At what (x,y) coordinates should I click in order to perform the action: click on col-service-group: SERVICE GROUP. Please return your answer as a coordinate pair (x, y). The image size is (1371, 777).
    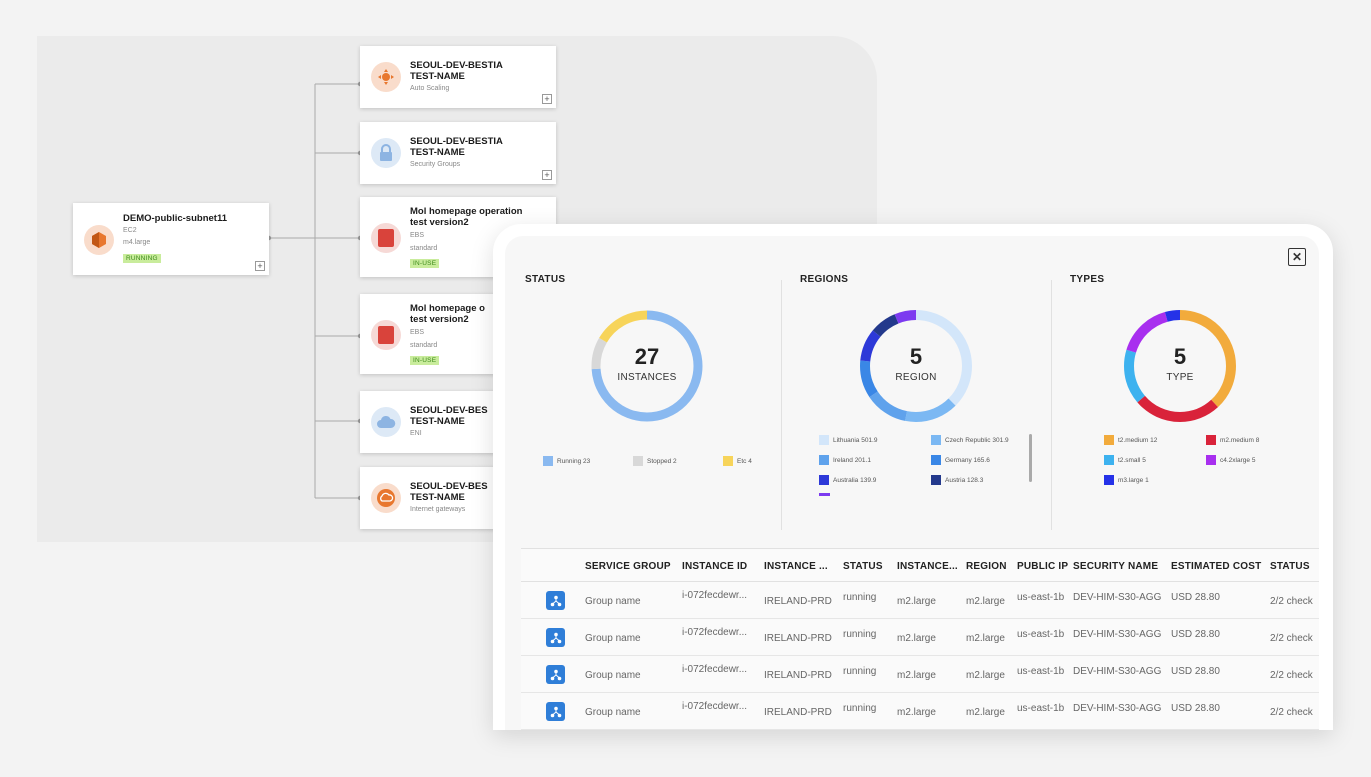
    Looking at the image, I should click on (628, 566).